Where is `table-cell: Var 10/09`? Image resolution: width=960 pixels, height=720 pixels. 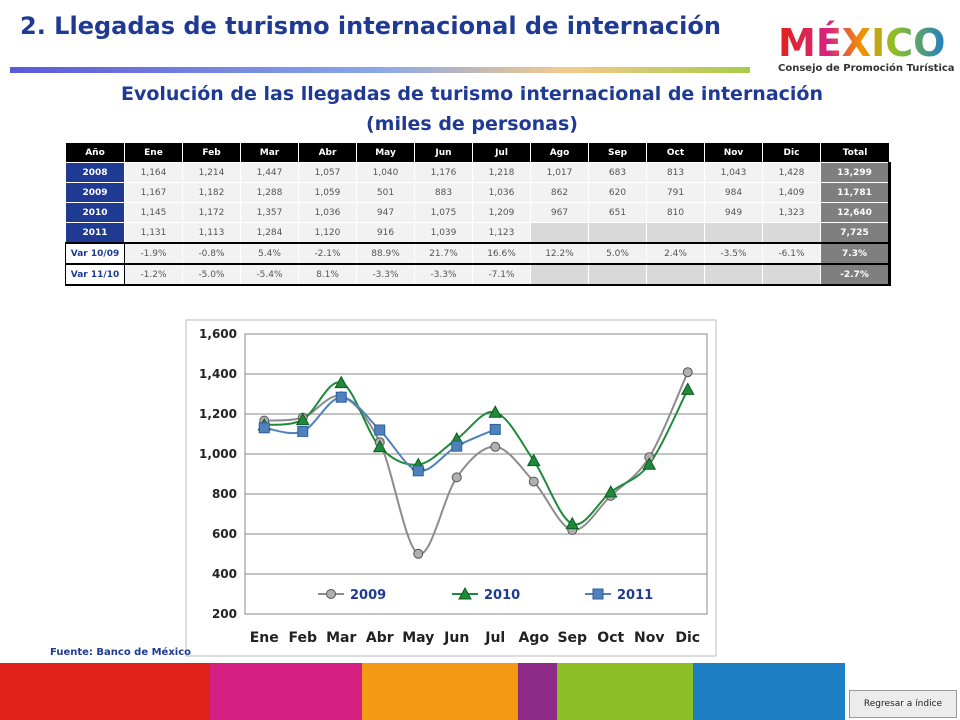
table-cell: Var 10/09 is located at coordinates (95, 253).